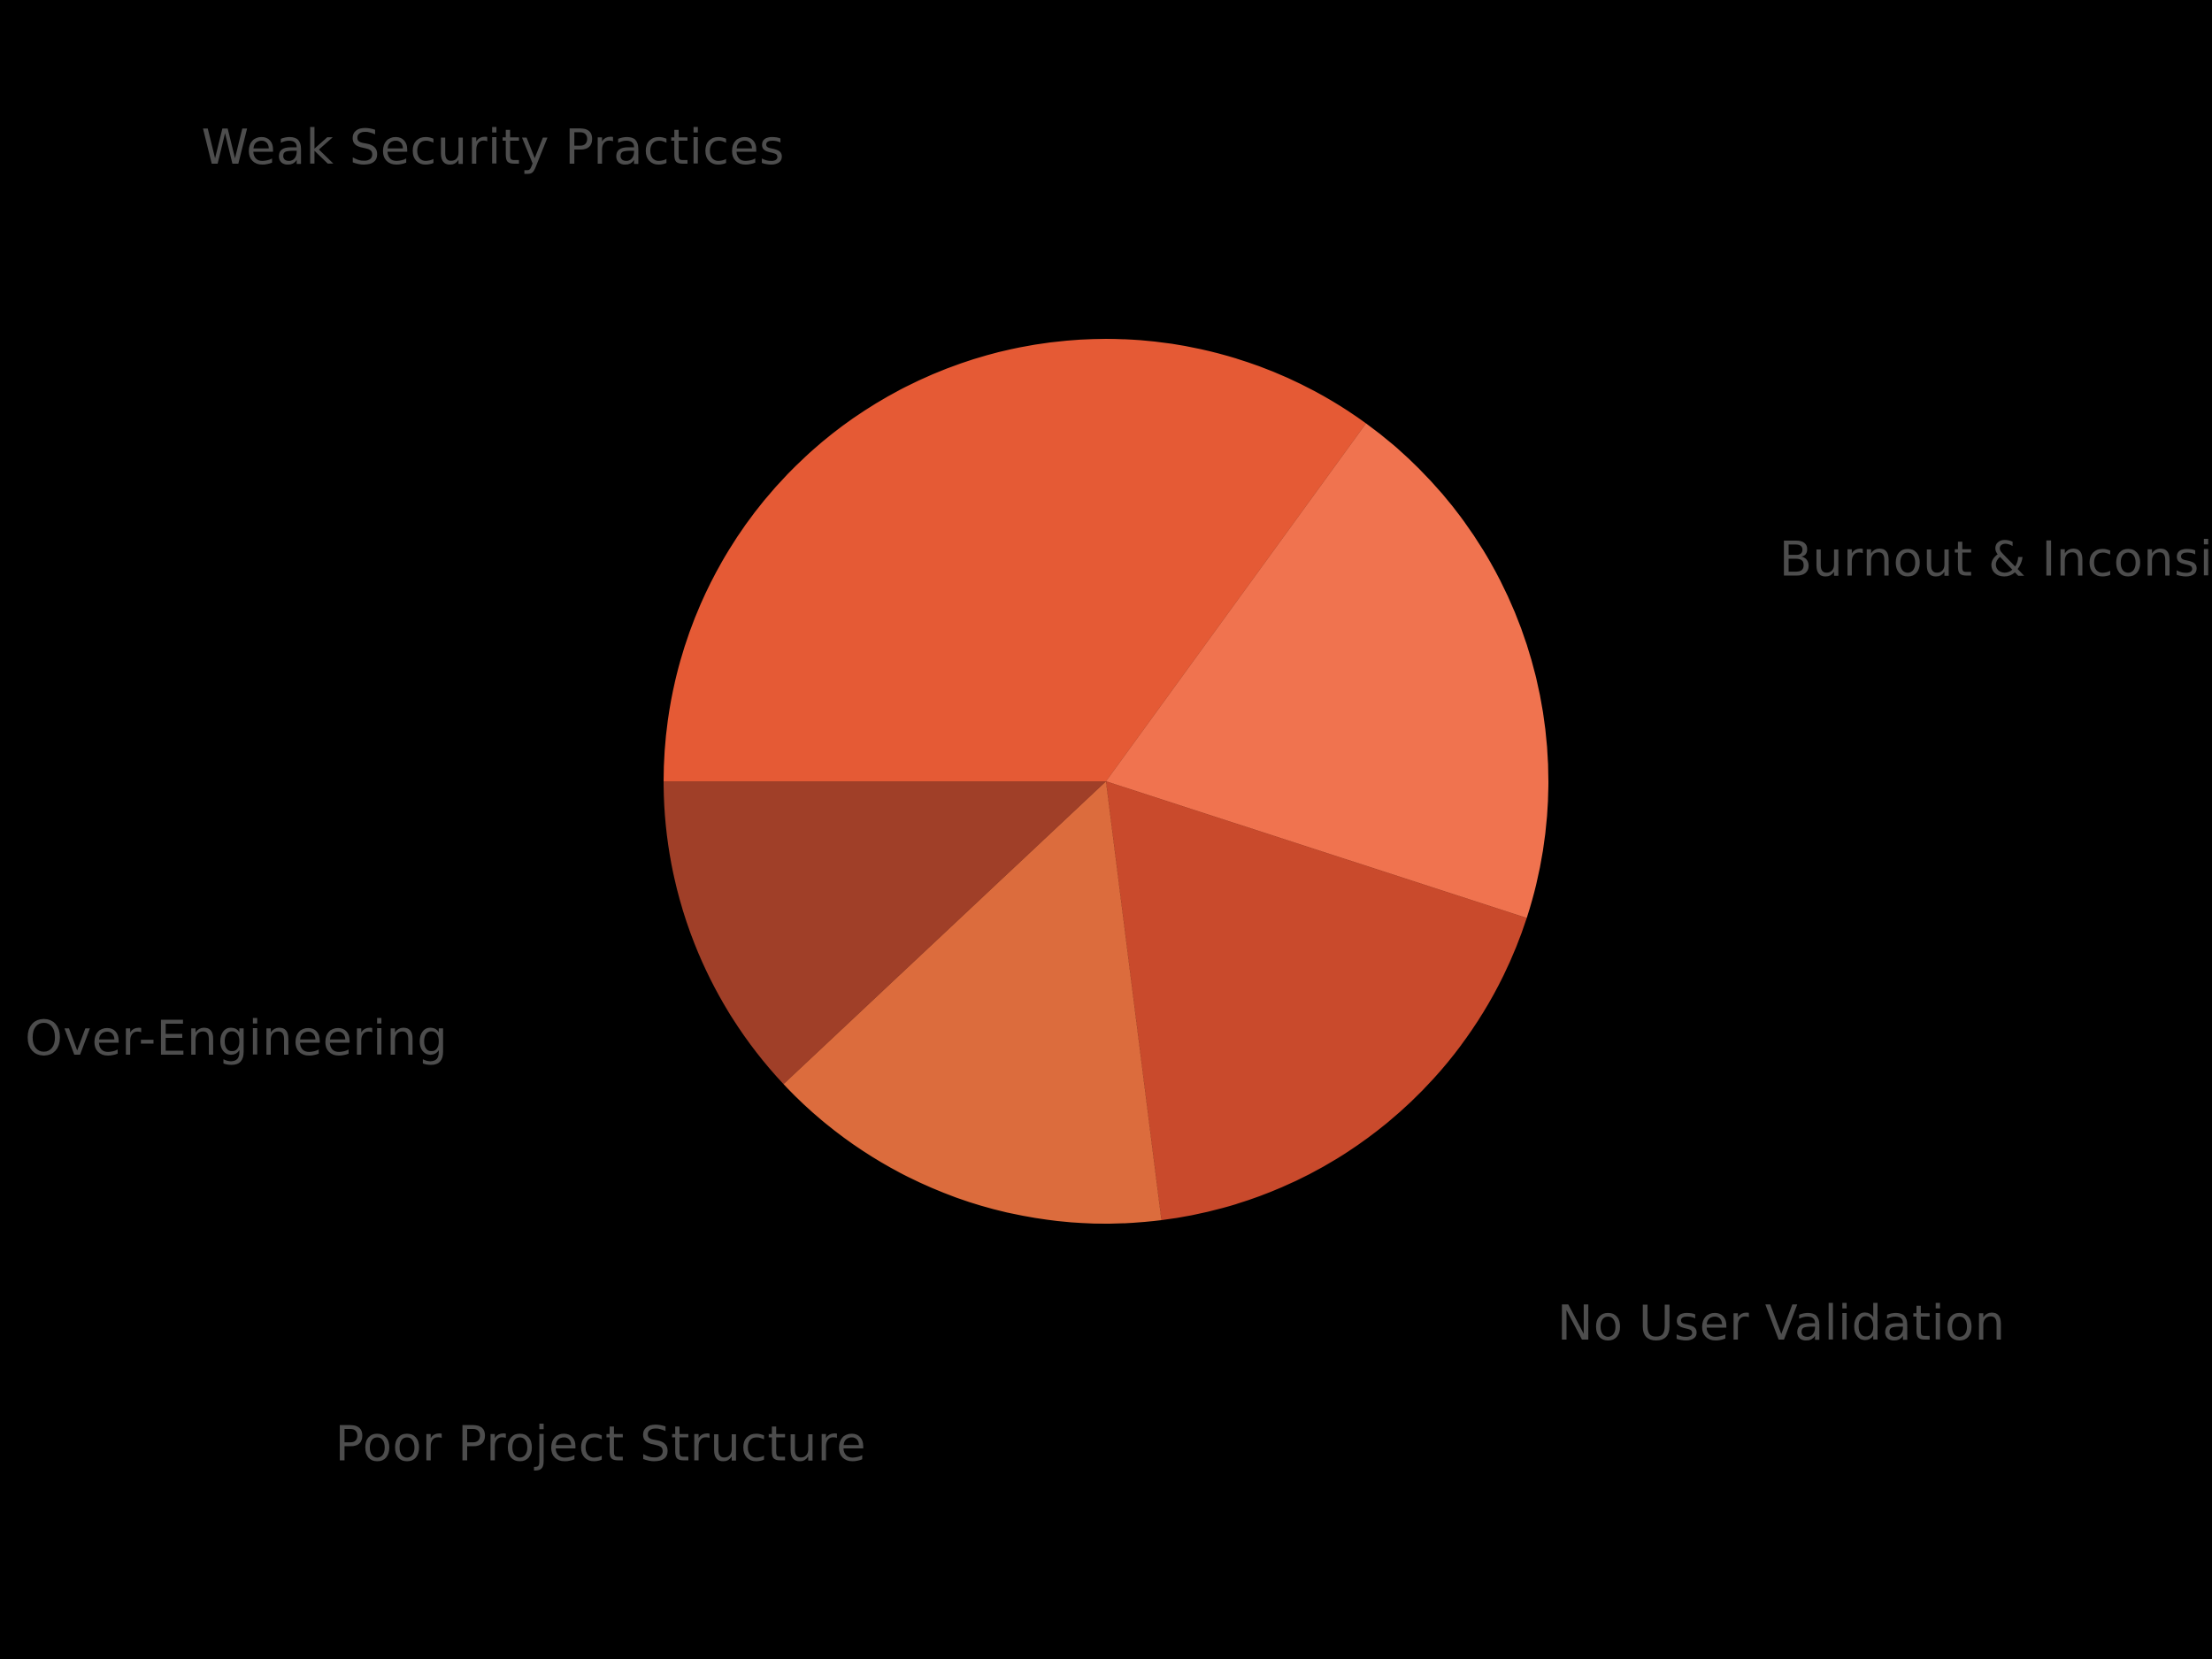  What do you see at coordinates (1996, 559) in the screenshot?
I see `pie-label-burnout-and-inconsistency: Burnout & Inconsistency` at bounding box center [1996, 559].